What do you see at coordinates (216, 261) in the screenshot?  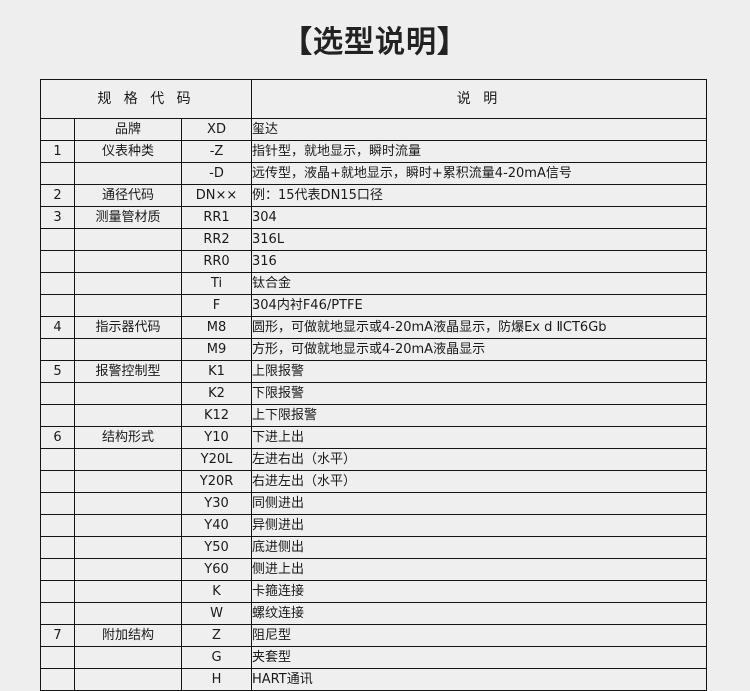 I see `row-code-cell: RR0` at bounding box center [216, 261].